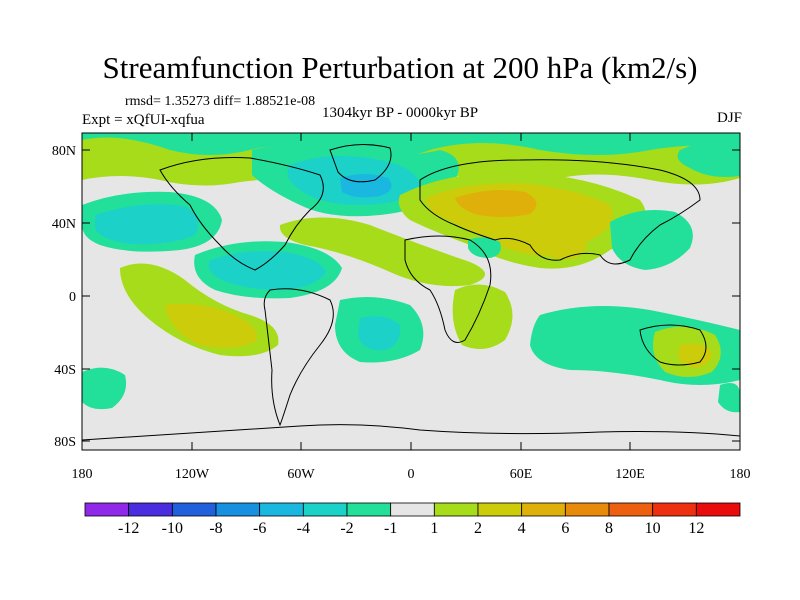  What do you see at coordinates (411, 146) in the screenshot?
I see `arctic-green-neg` at bounding box center [411, 146].